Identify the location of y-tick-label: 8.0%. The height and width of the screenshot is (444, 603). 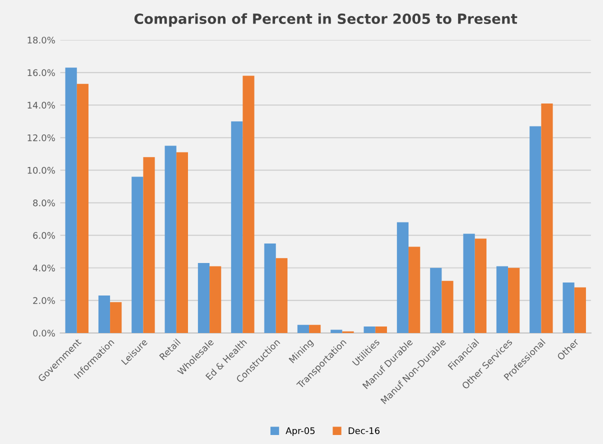
(44, 202).